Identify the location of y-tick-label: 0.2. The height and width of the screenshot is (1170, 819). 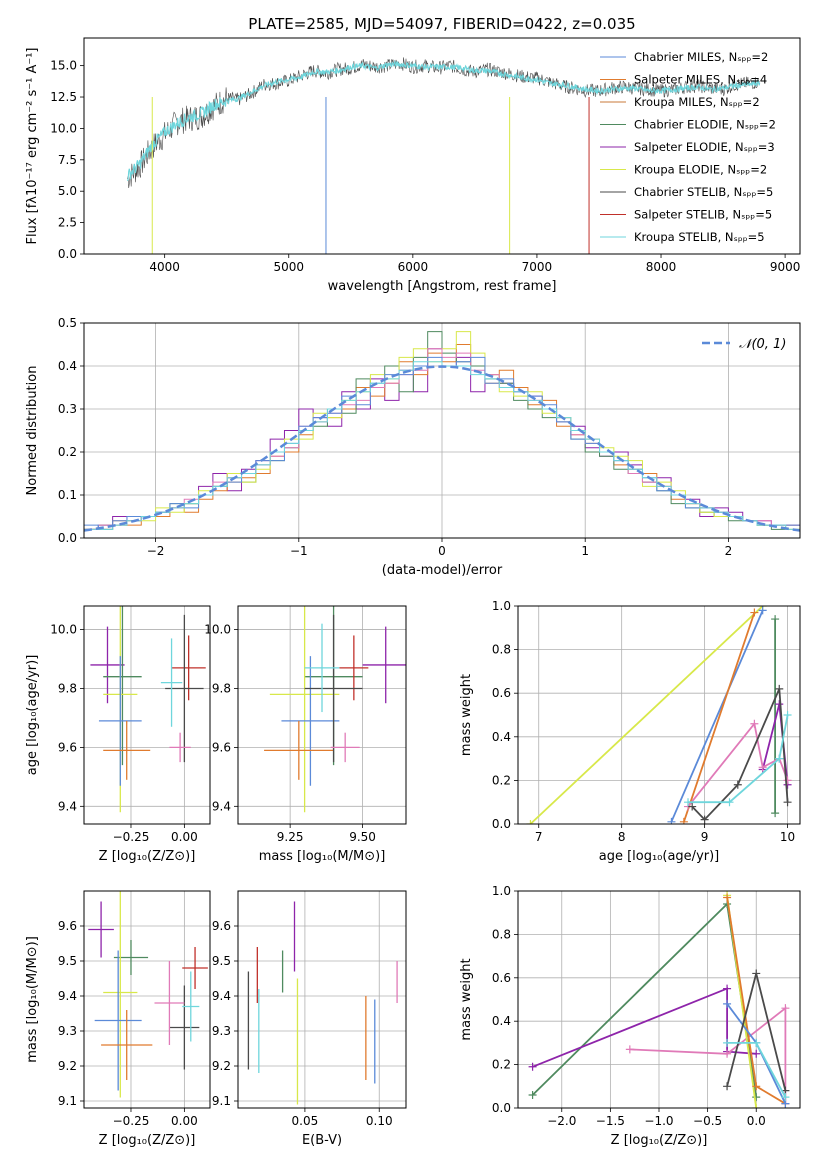
(67, 452).